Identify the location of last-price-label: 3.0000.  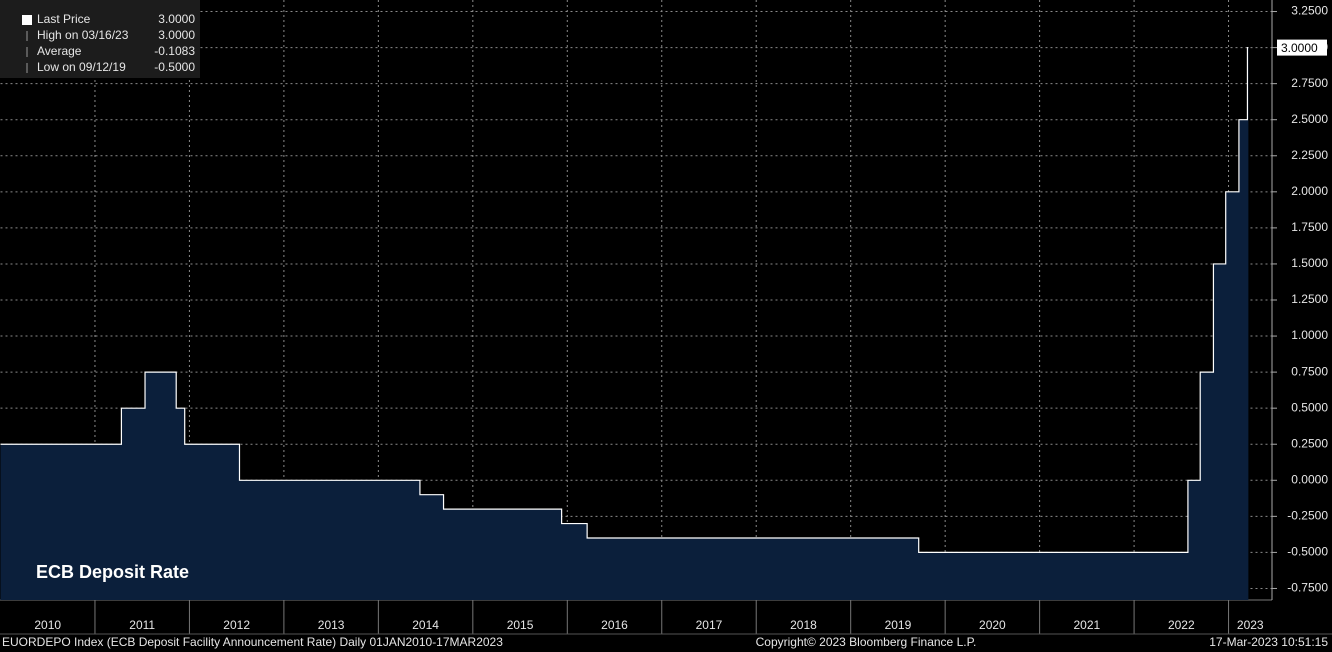
(1299, 48).